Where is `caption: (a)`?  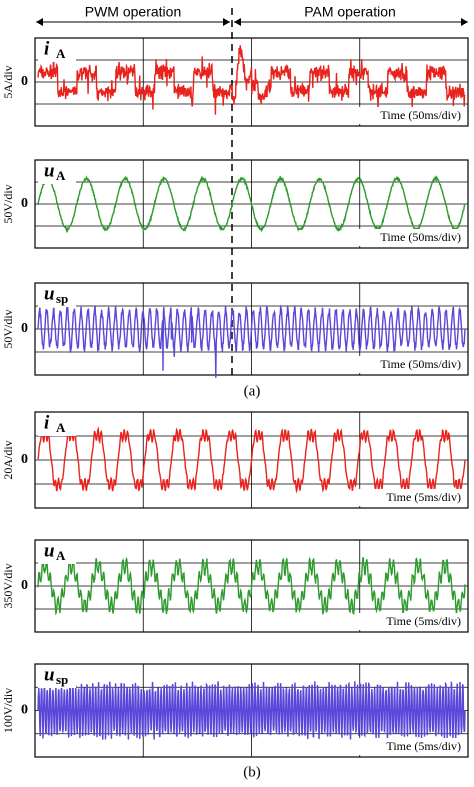 caption: (a) is located at coordinates (252, 391).